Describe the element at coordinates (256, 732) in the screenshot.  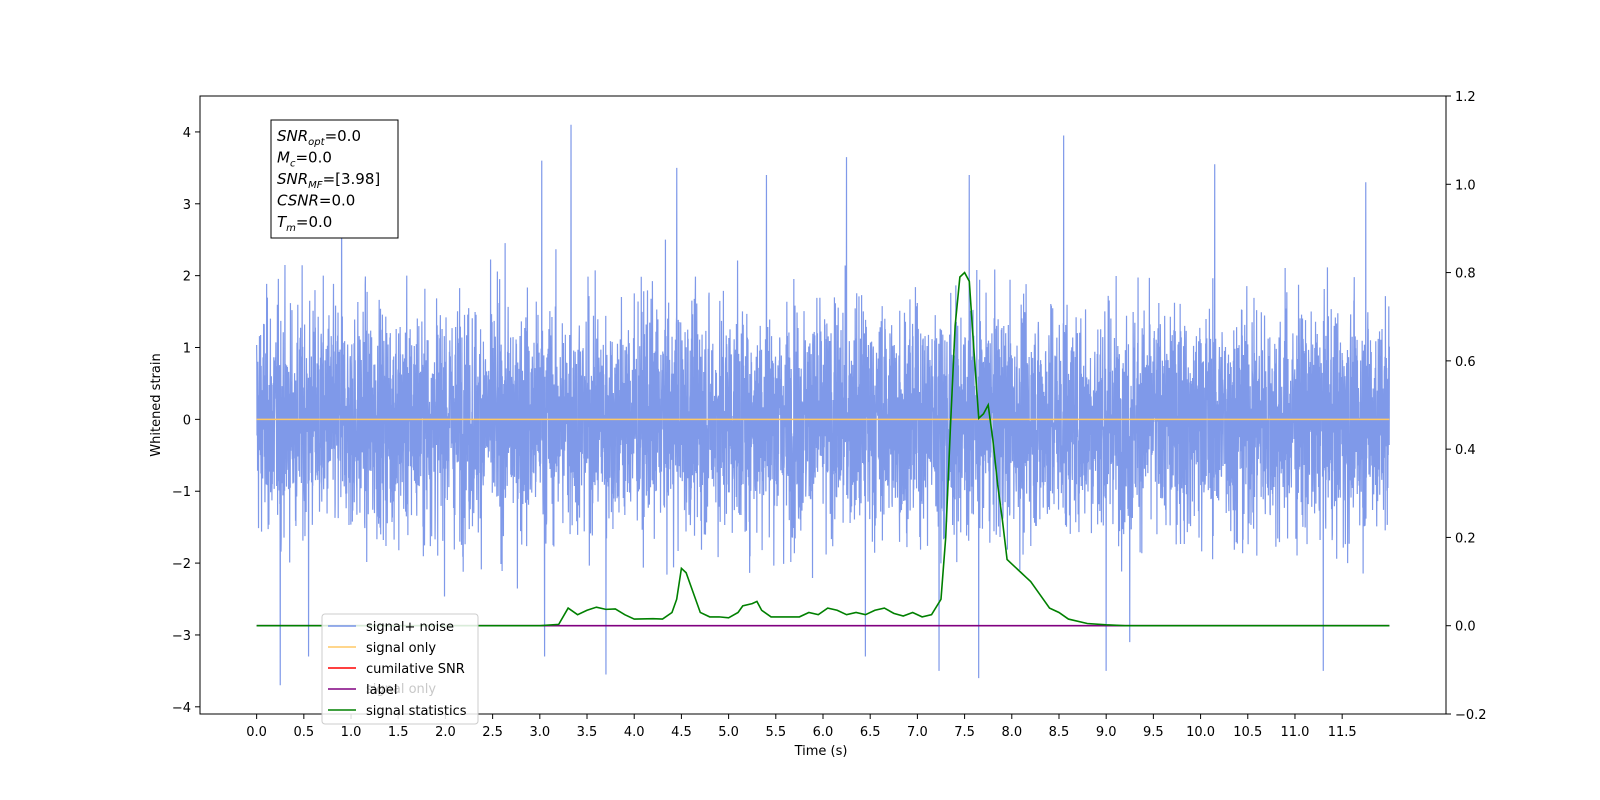
I see `x-tick-label: 0.0` at that location.